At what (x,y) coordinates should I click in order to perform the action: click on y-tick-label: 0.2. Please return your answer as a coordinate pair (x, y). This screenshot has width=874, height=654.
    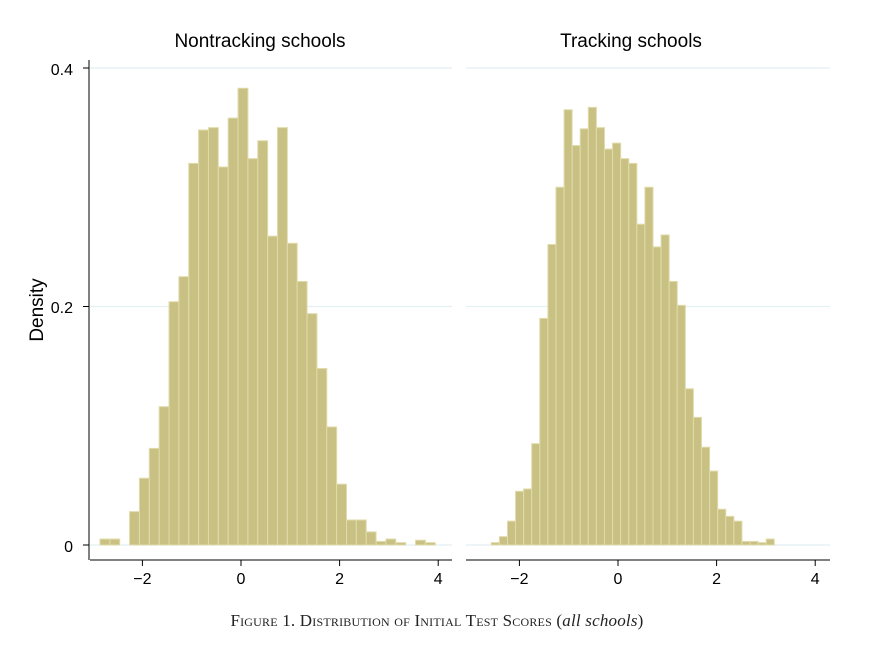
    Looking at the image, I should click on (62, 308).